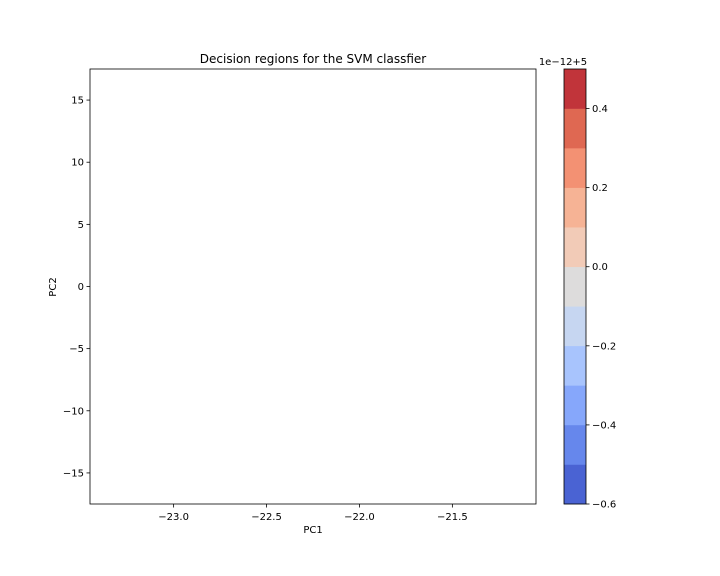 This screenshot has width=720, height=576. What do you see at coordinates (81, 225) in the screenshot?
I see `y-tick-label: 5` at bounding box center [81, 225].